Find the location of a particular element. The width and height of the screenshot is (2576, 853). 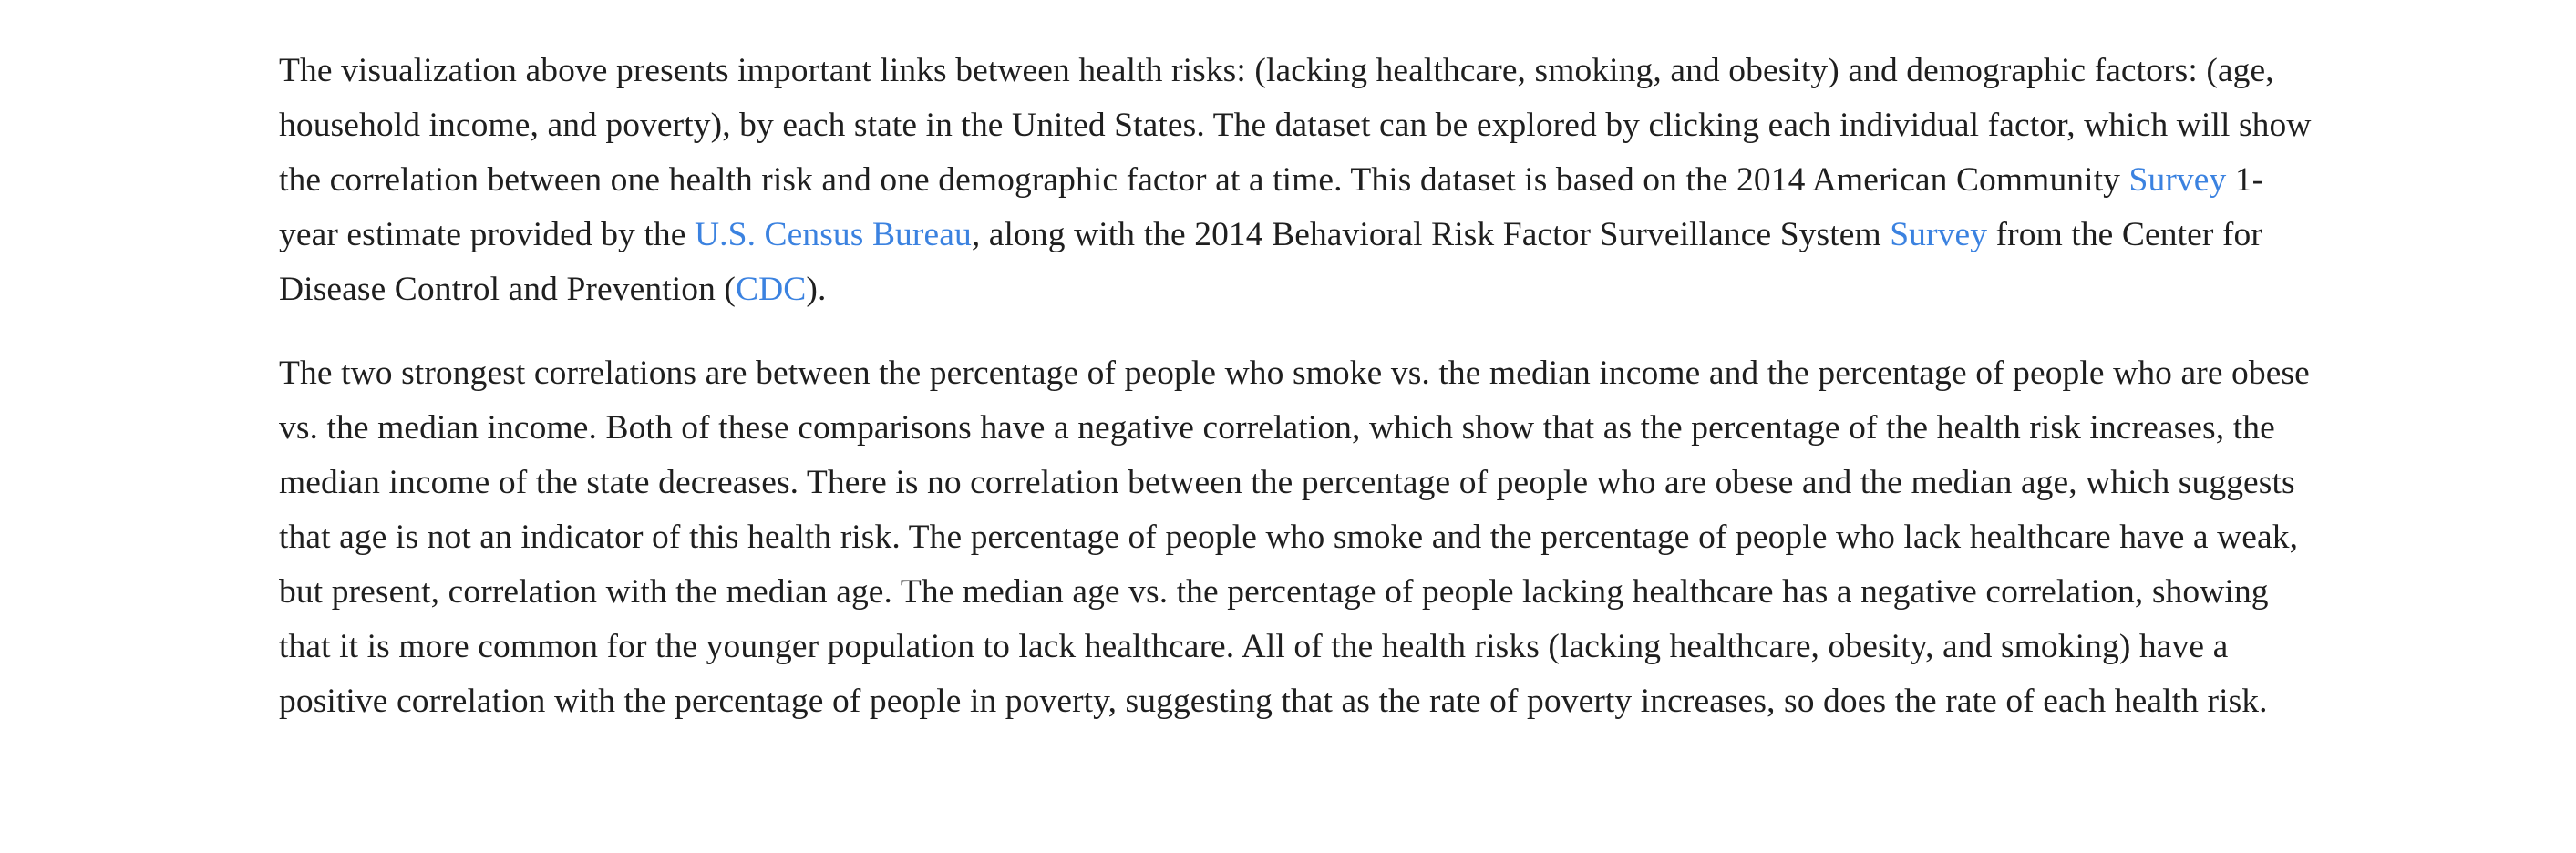

brfss-survey-link: Survey is located at coordinates (1939, 234).